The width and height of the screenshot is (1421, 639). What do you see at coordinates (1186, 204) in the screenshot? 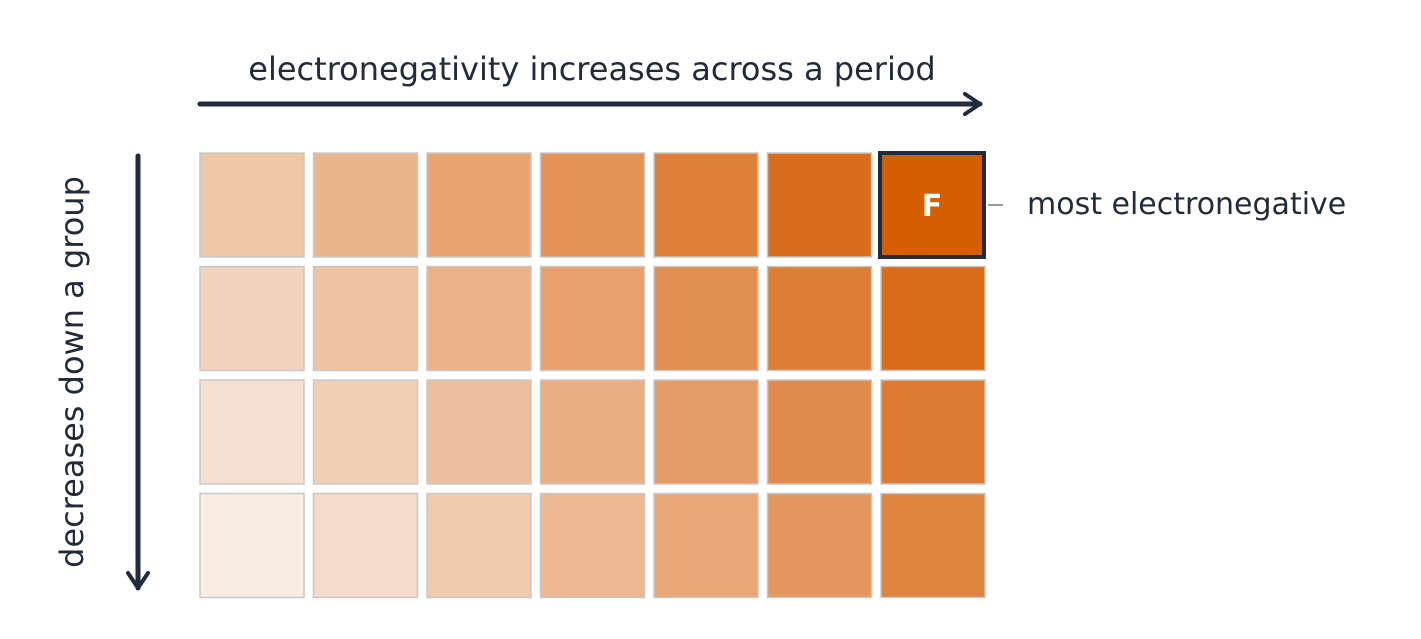
I see `callout-label: most electronegative` at bounding box center [1186, 204].